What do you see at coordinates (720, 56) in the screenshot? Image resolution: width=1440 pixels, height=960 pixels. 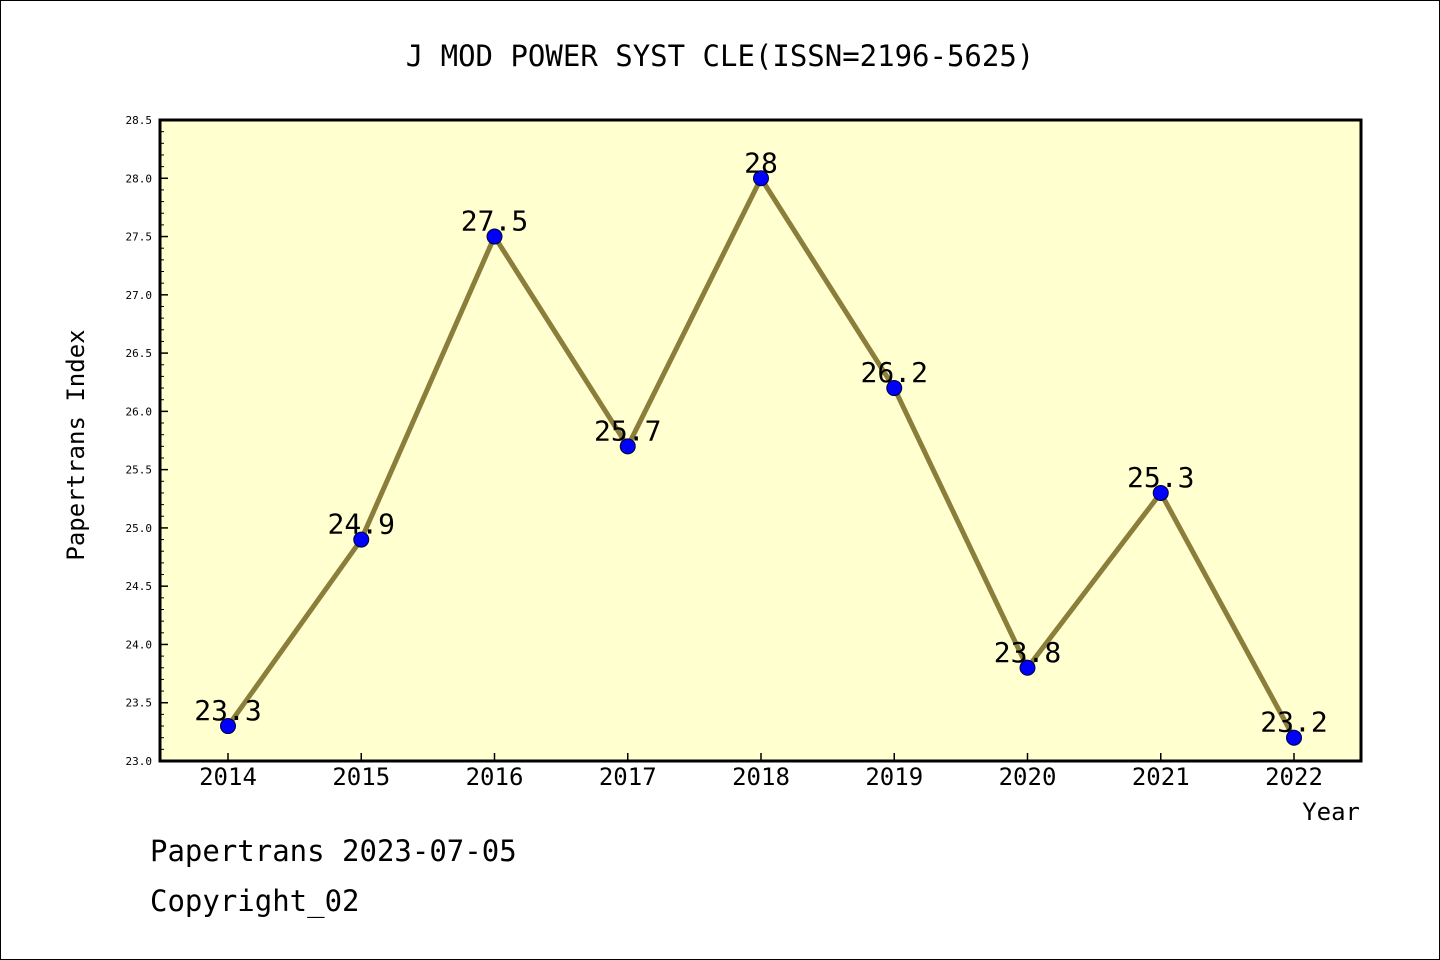 I see `chart-title: J MOD POWER SYST CLE(ISSN=2196-5625)` at bounding box center [720, 56].